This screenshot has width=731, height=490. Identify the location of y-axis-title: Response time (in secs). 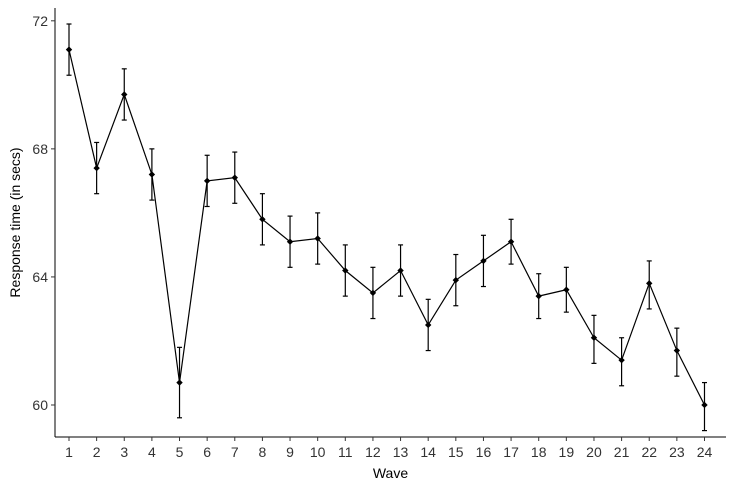
(15, 222).